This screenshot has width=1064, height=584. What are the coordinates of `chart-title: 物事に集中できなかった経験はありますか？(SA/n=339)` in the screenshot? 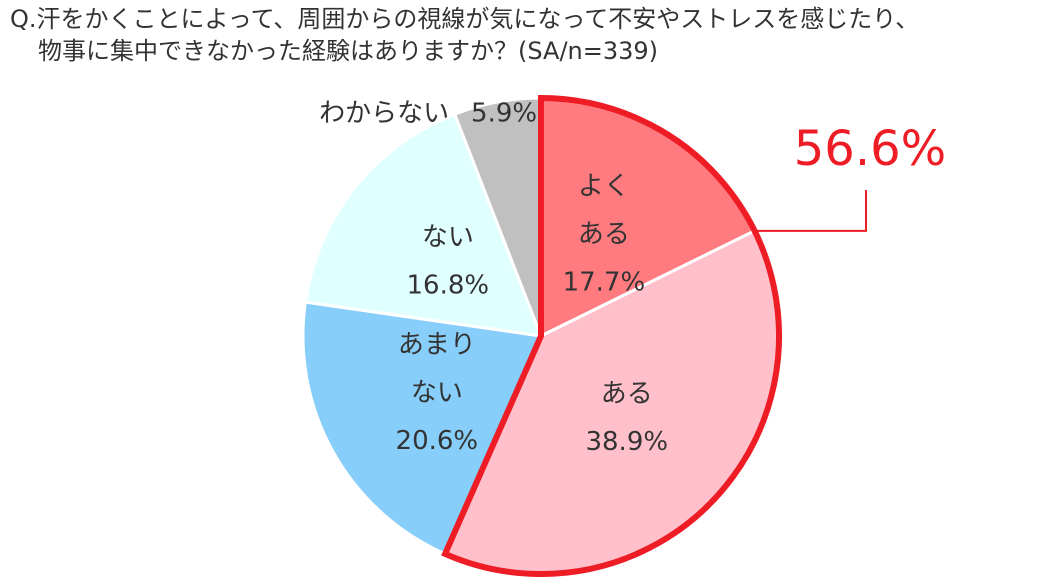 It's located at (348, 51).